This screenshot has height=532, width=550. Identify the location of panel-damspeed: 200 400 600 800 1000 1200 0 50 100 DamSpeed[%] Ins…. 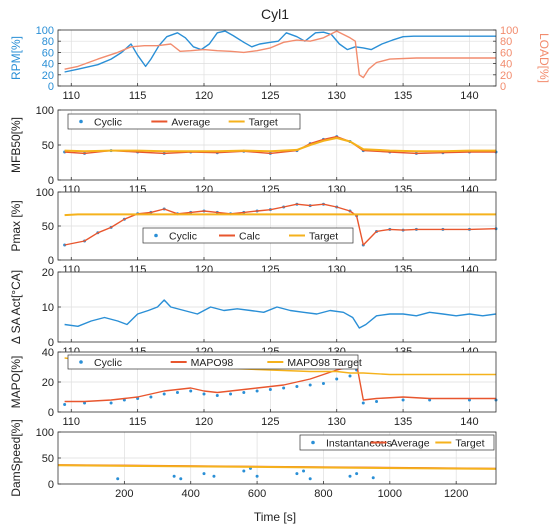
(253, 459).